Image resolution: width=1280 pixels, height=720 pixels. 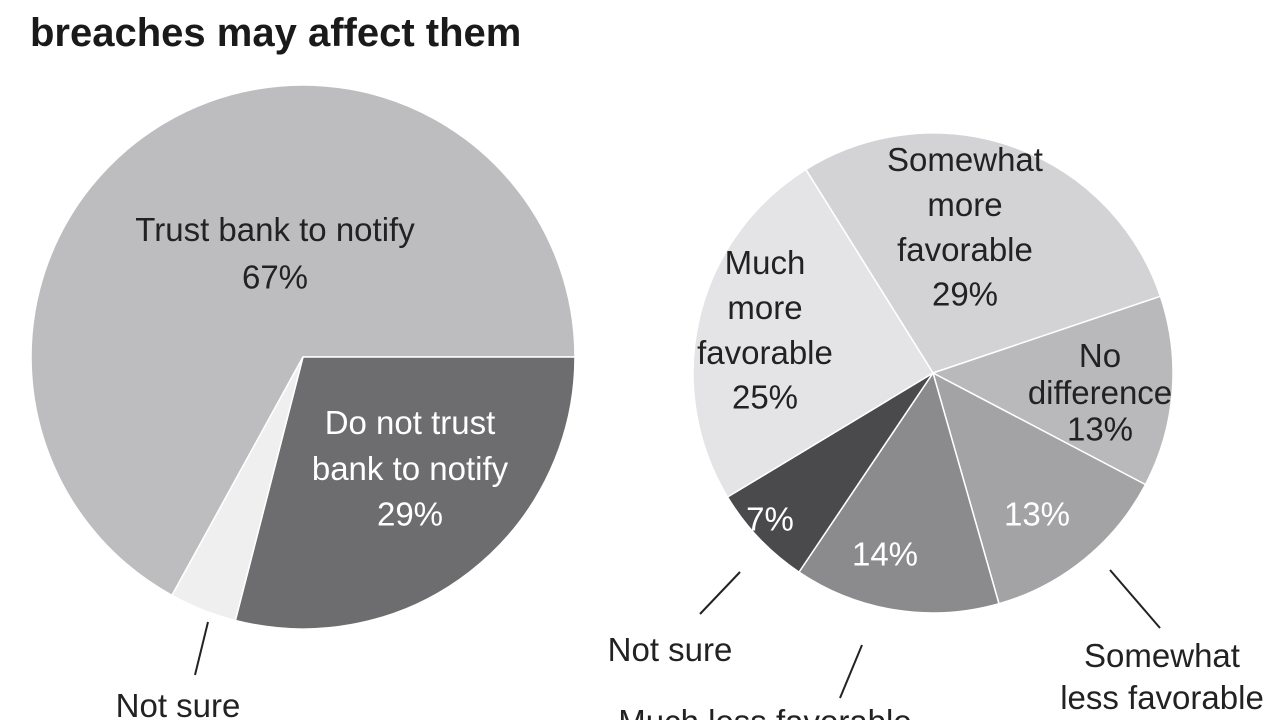 What do you see at coordinates (1100, 374) in the screenshot?
I see `slice-label: No difference` at bounding box center [1100, 374].